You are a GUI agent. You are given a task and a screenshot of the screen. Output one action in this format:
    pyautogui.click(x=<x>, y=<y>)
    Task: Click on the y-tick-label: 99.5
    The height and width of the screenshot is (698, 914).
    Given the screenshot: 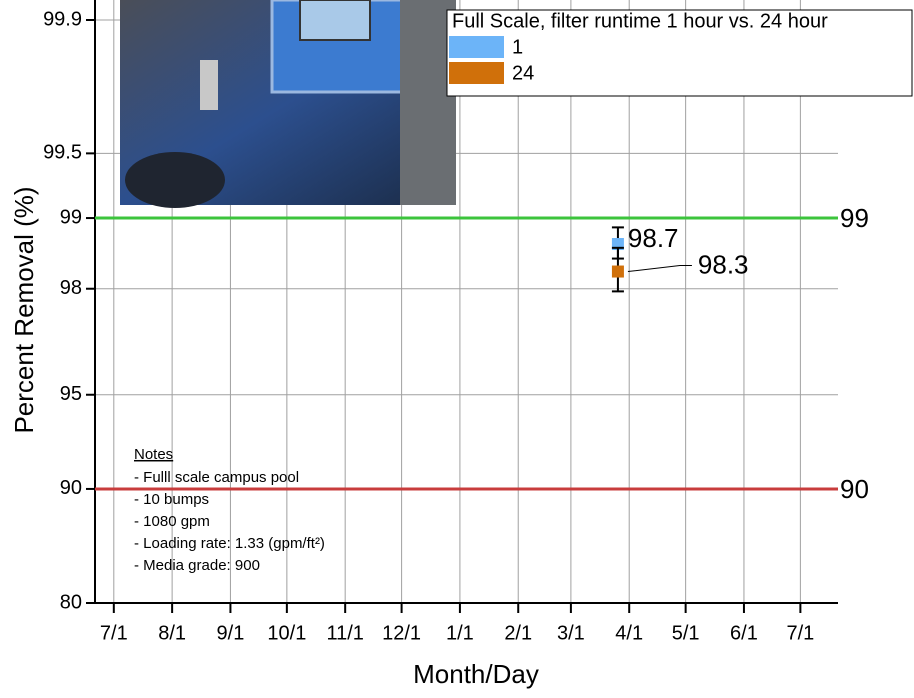 What is the action you would take?
    pyautogui.click(x=62, y=153)
    